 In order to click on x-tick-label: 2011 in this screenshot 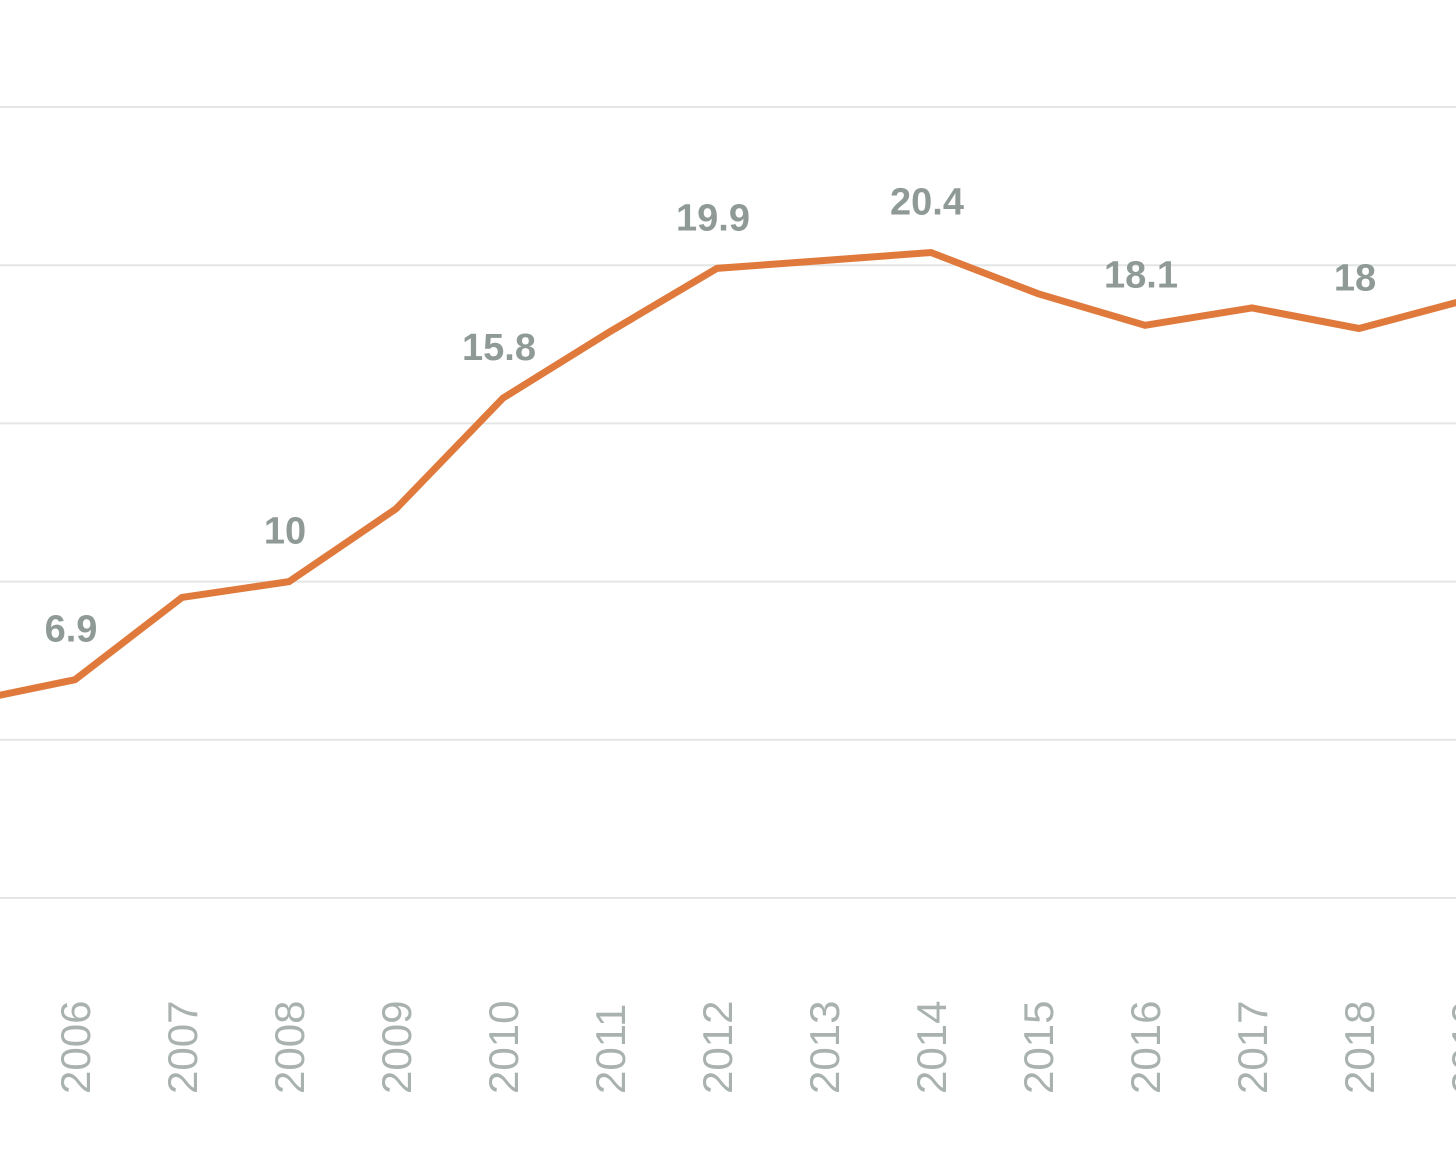, I will do `click(610, 1049)`.